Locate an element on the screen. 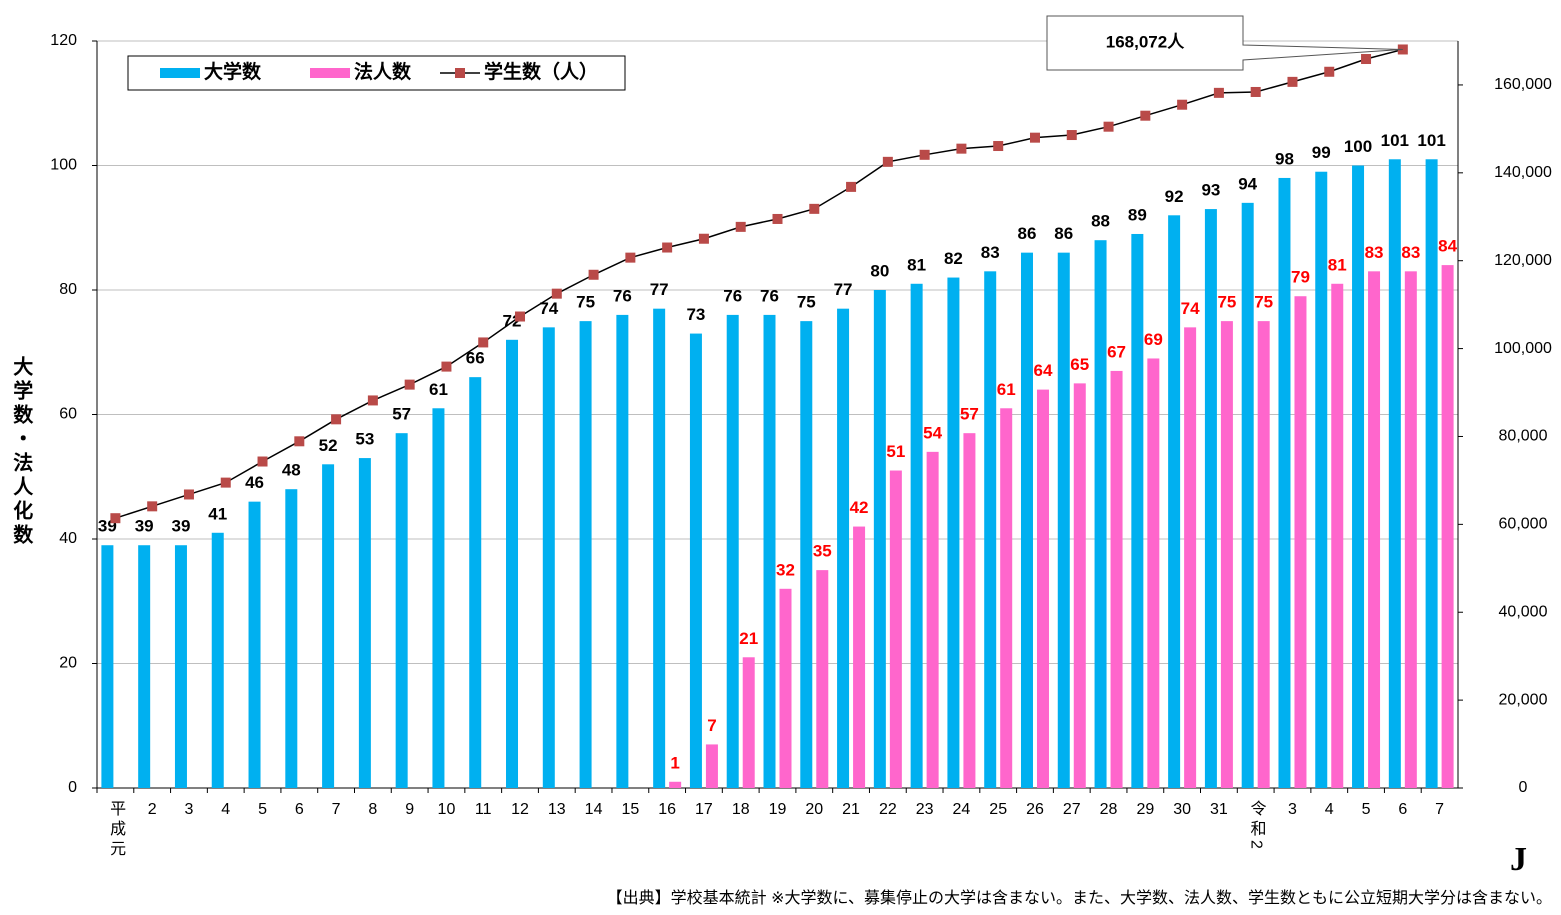 This screenshot has width=1561, height=915. y2-tick-label: 20,000 is located at coordinates (1523, 699).